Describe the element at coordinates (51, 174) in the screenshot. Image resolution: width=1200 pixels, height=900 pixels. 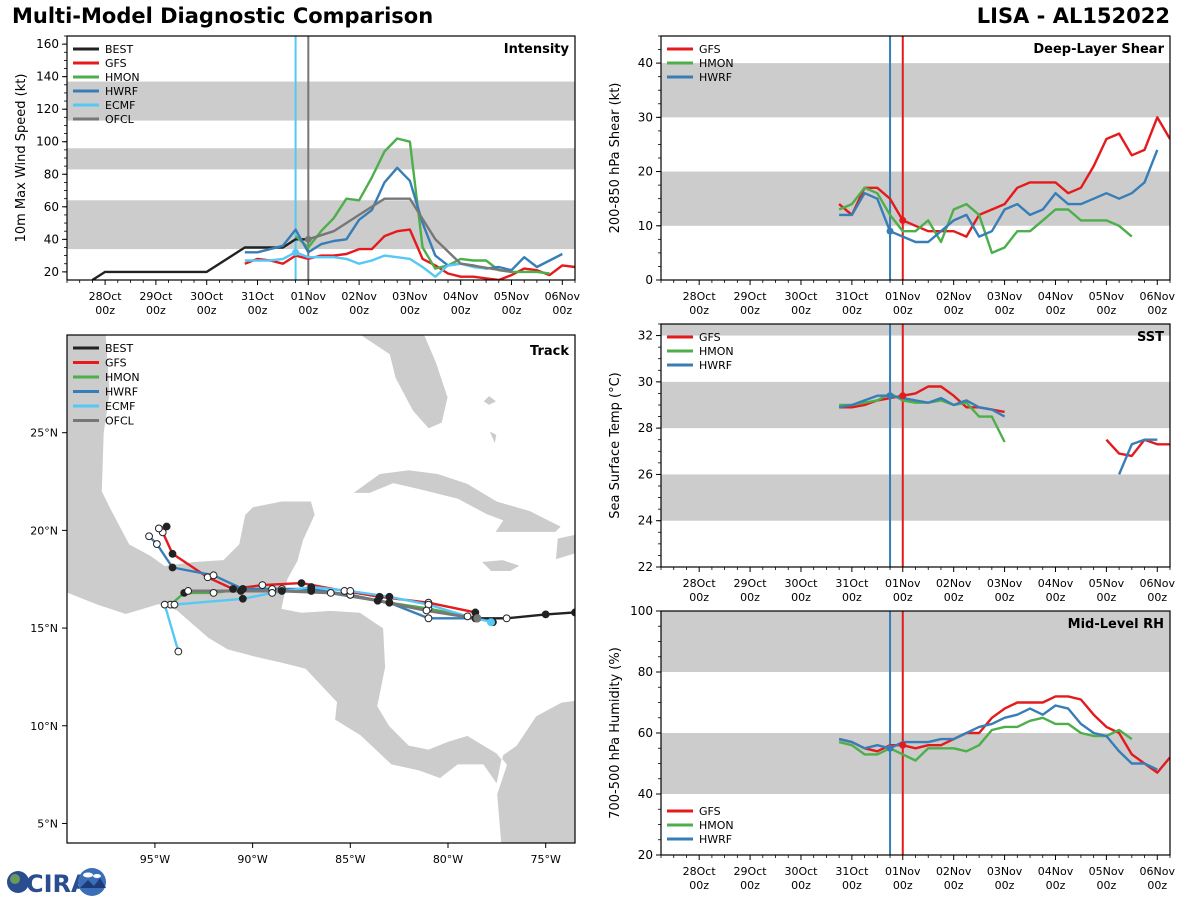
I see `y-tick-label: 80` at that location.